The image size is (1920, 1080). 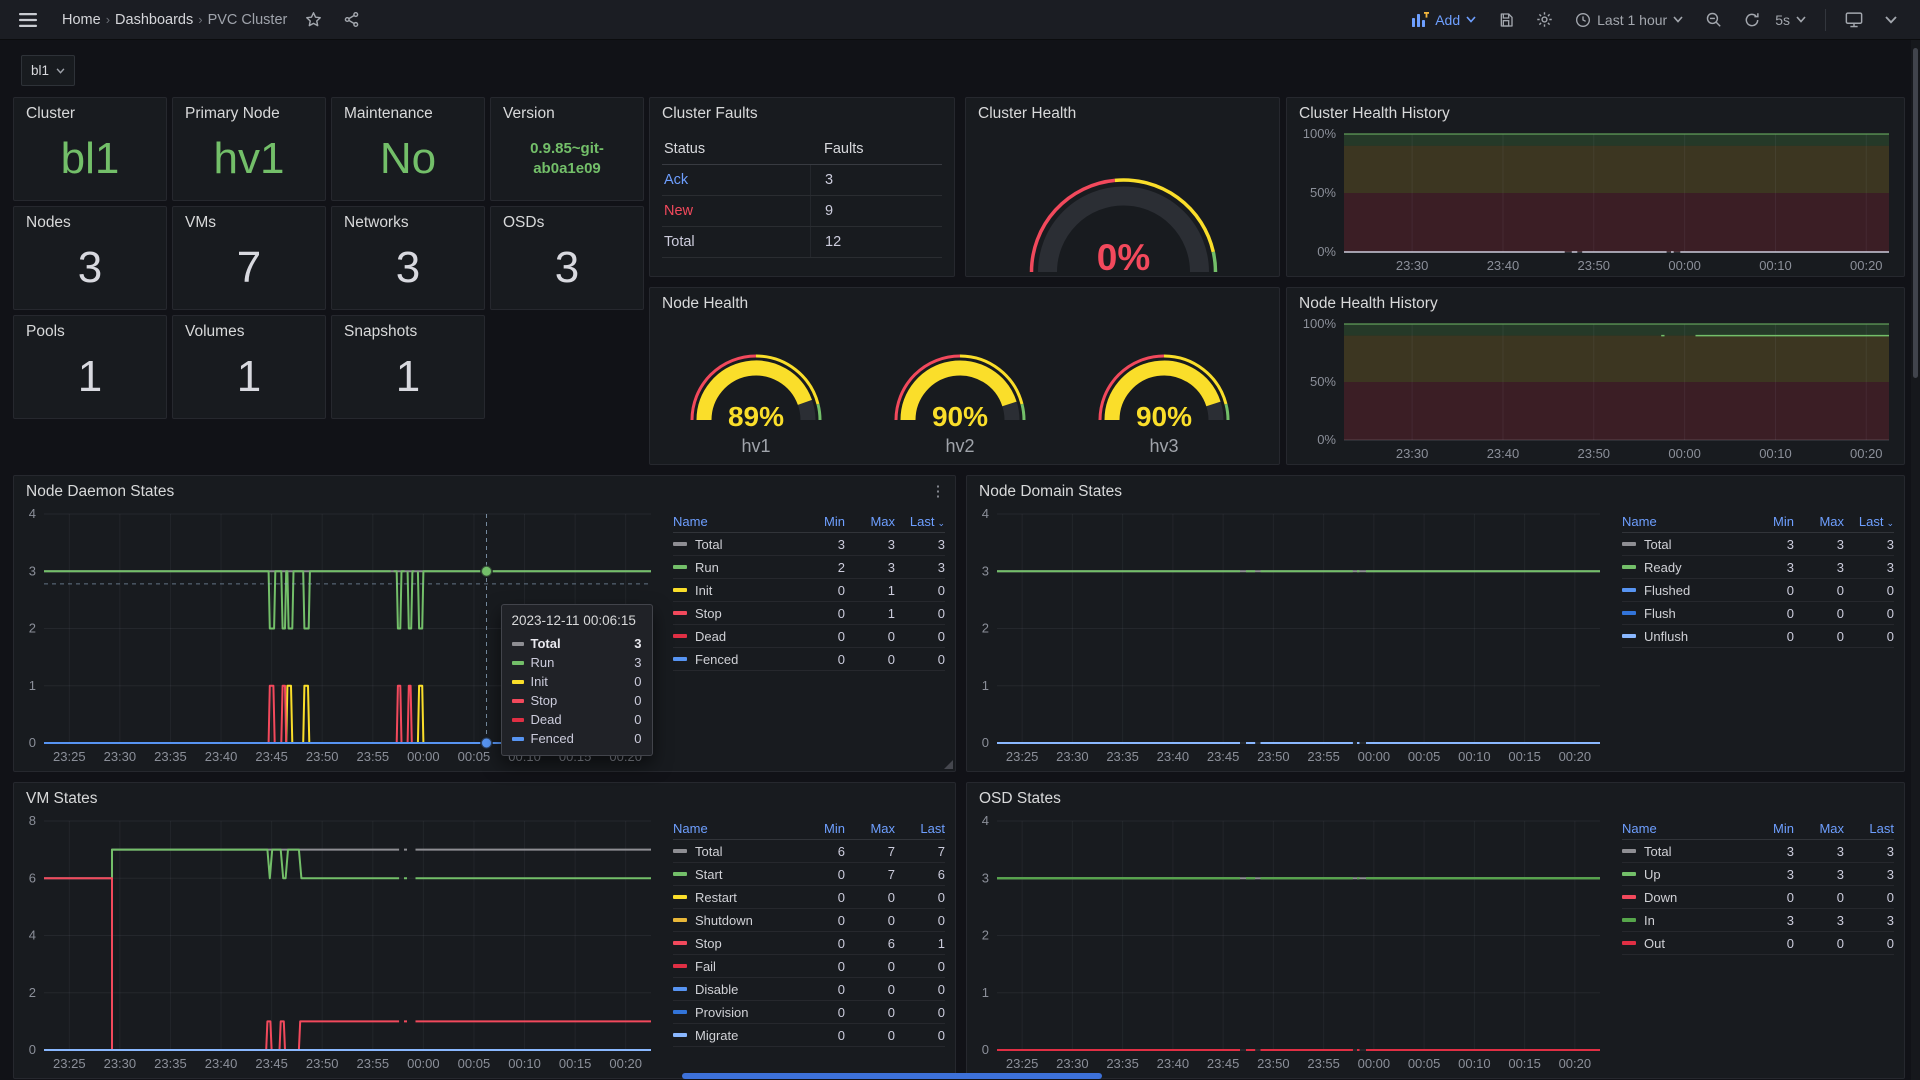 What do you see at coordinates (1524, 756) in the screenshot?
I see `svg-text: 00:15` at bounding box center [1524, 756].